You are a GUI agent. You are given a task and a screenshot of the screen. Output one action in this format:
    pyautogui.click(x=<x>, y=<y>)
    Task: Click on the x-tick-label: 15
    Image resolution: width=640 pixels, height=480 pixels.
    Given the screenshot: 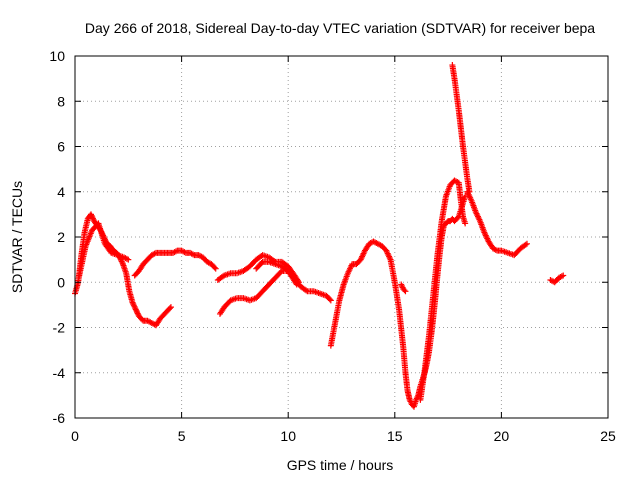 What is the action you would take?
    pyautogui.click(x=395, y=436)
    